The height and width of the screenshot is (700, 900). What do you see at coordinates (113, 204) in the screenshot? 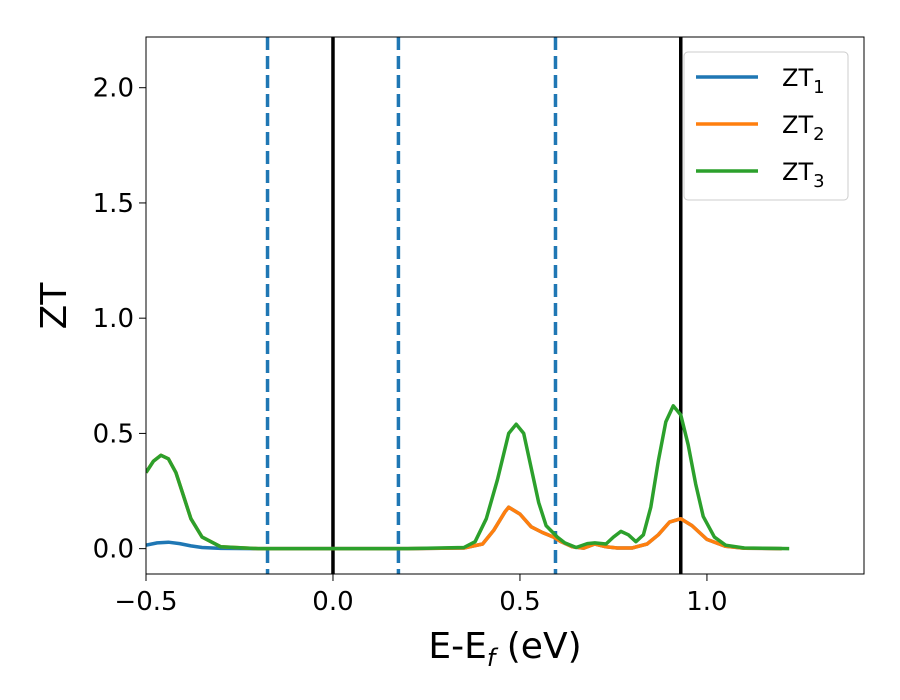
I see `y-tick-label: 1.5` at bounding box center [113, 204].